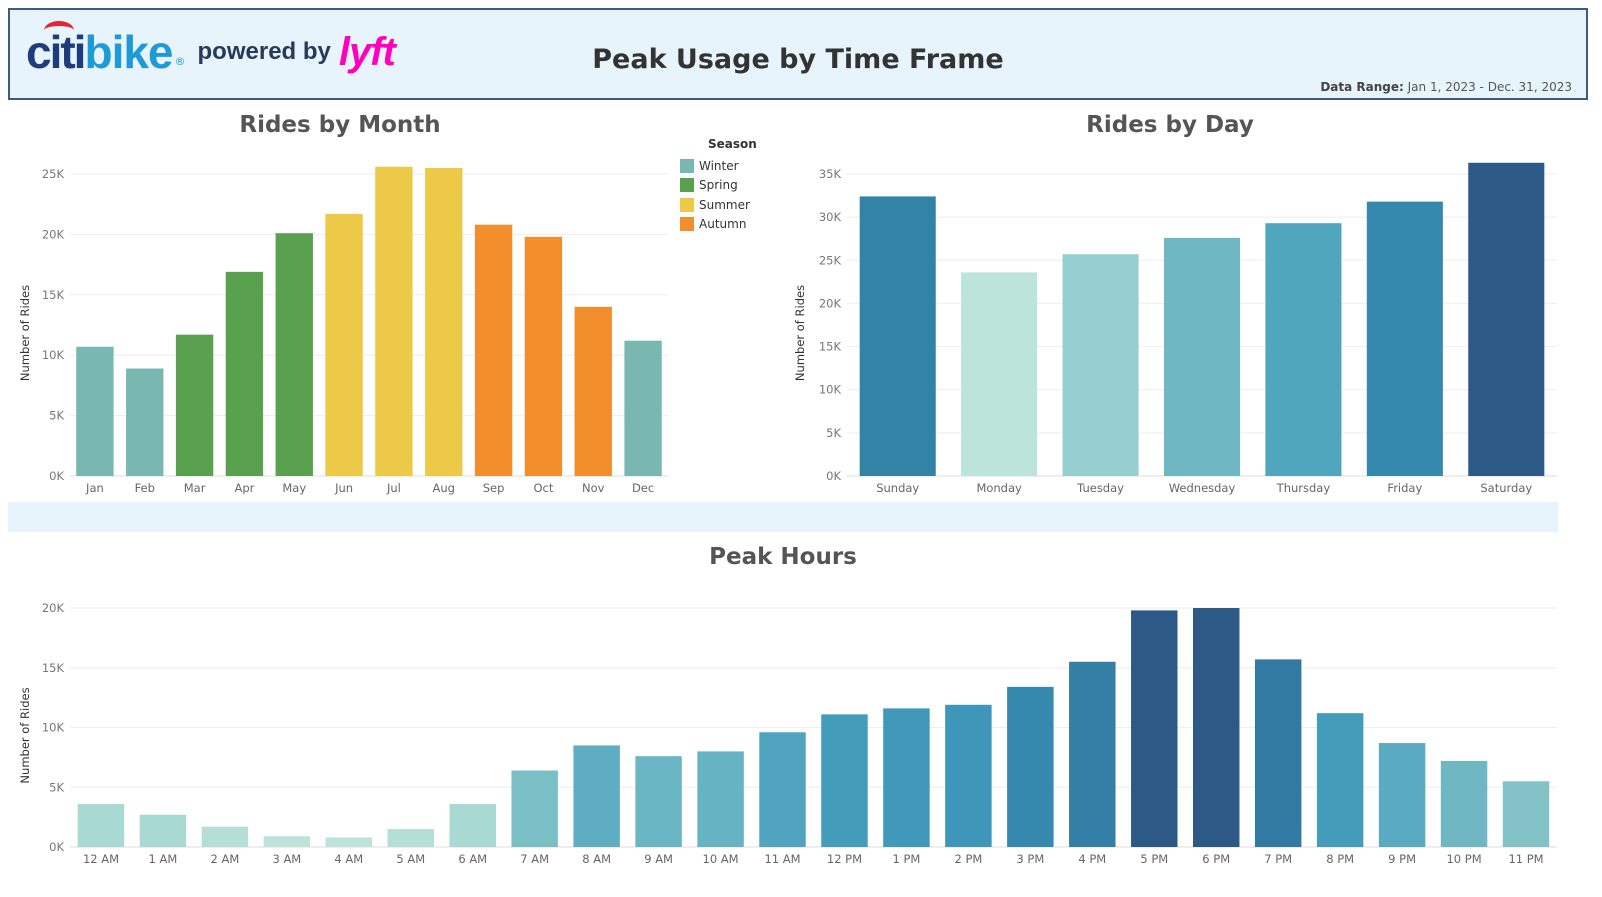 The width and height of the screenshot is (1602, 897). Describe the element at coordinates (999, 488) in the screenshot. I see `day-x-label: Monday` at that location.